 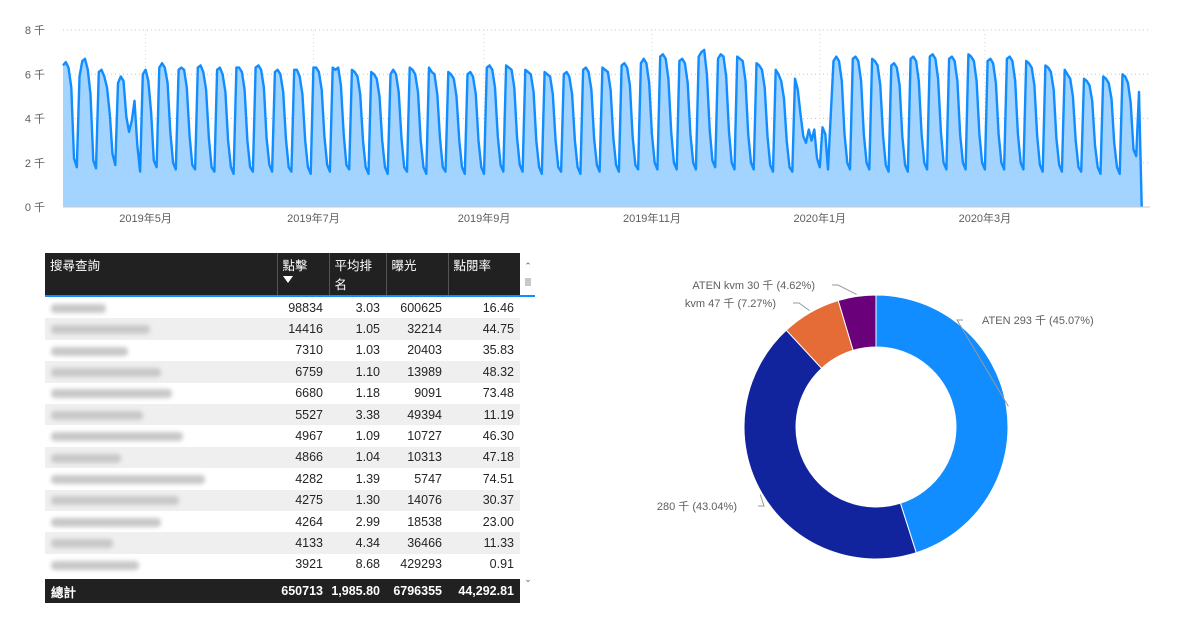 I want to click on clicks-cell: 4264, so click(x=309, y=521).